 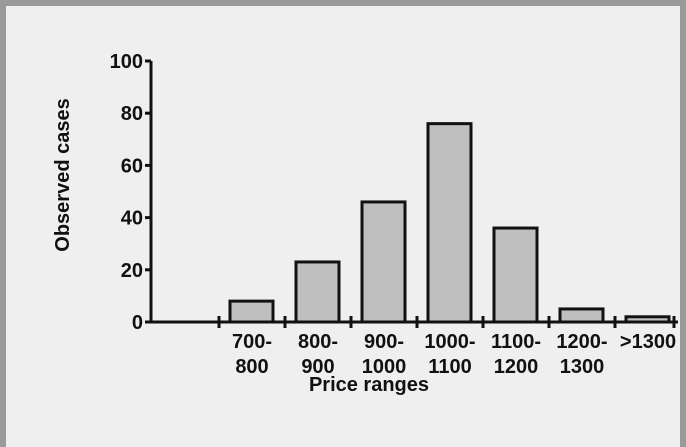 What do you see at coordinates (63, 174) in the screenshot?
I see `y-axis-label: Observed cases` at bounding box center [63, 174].